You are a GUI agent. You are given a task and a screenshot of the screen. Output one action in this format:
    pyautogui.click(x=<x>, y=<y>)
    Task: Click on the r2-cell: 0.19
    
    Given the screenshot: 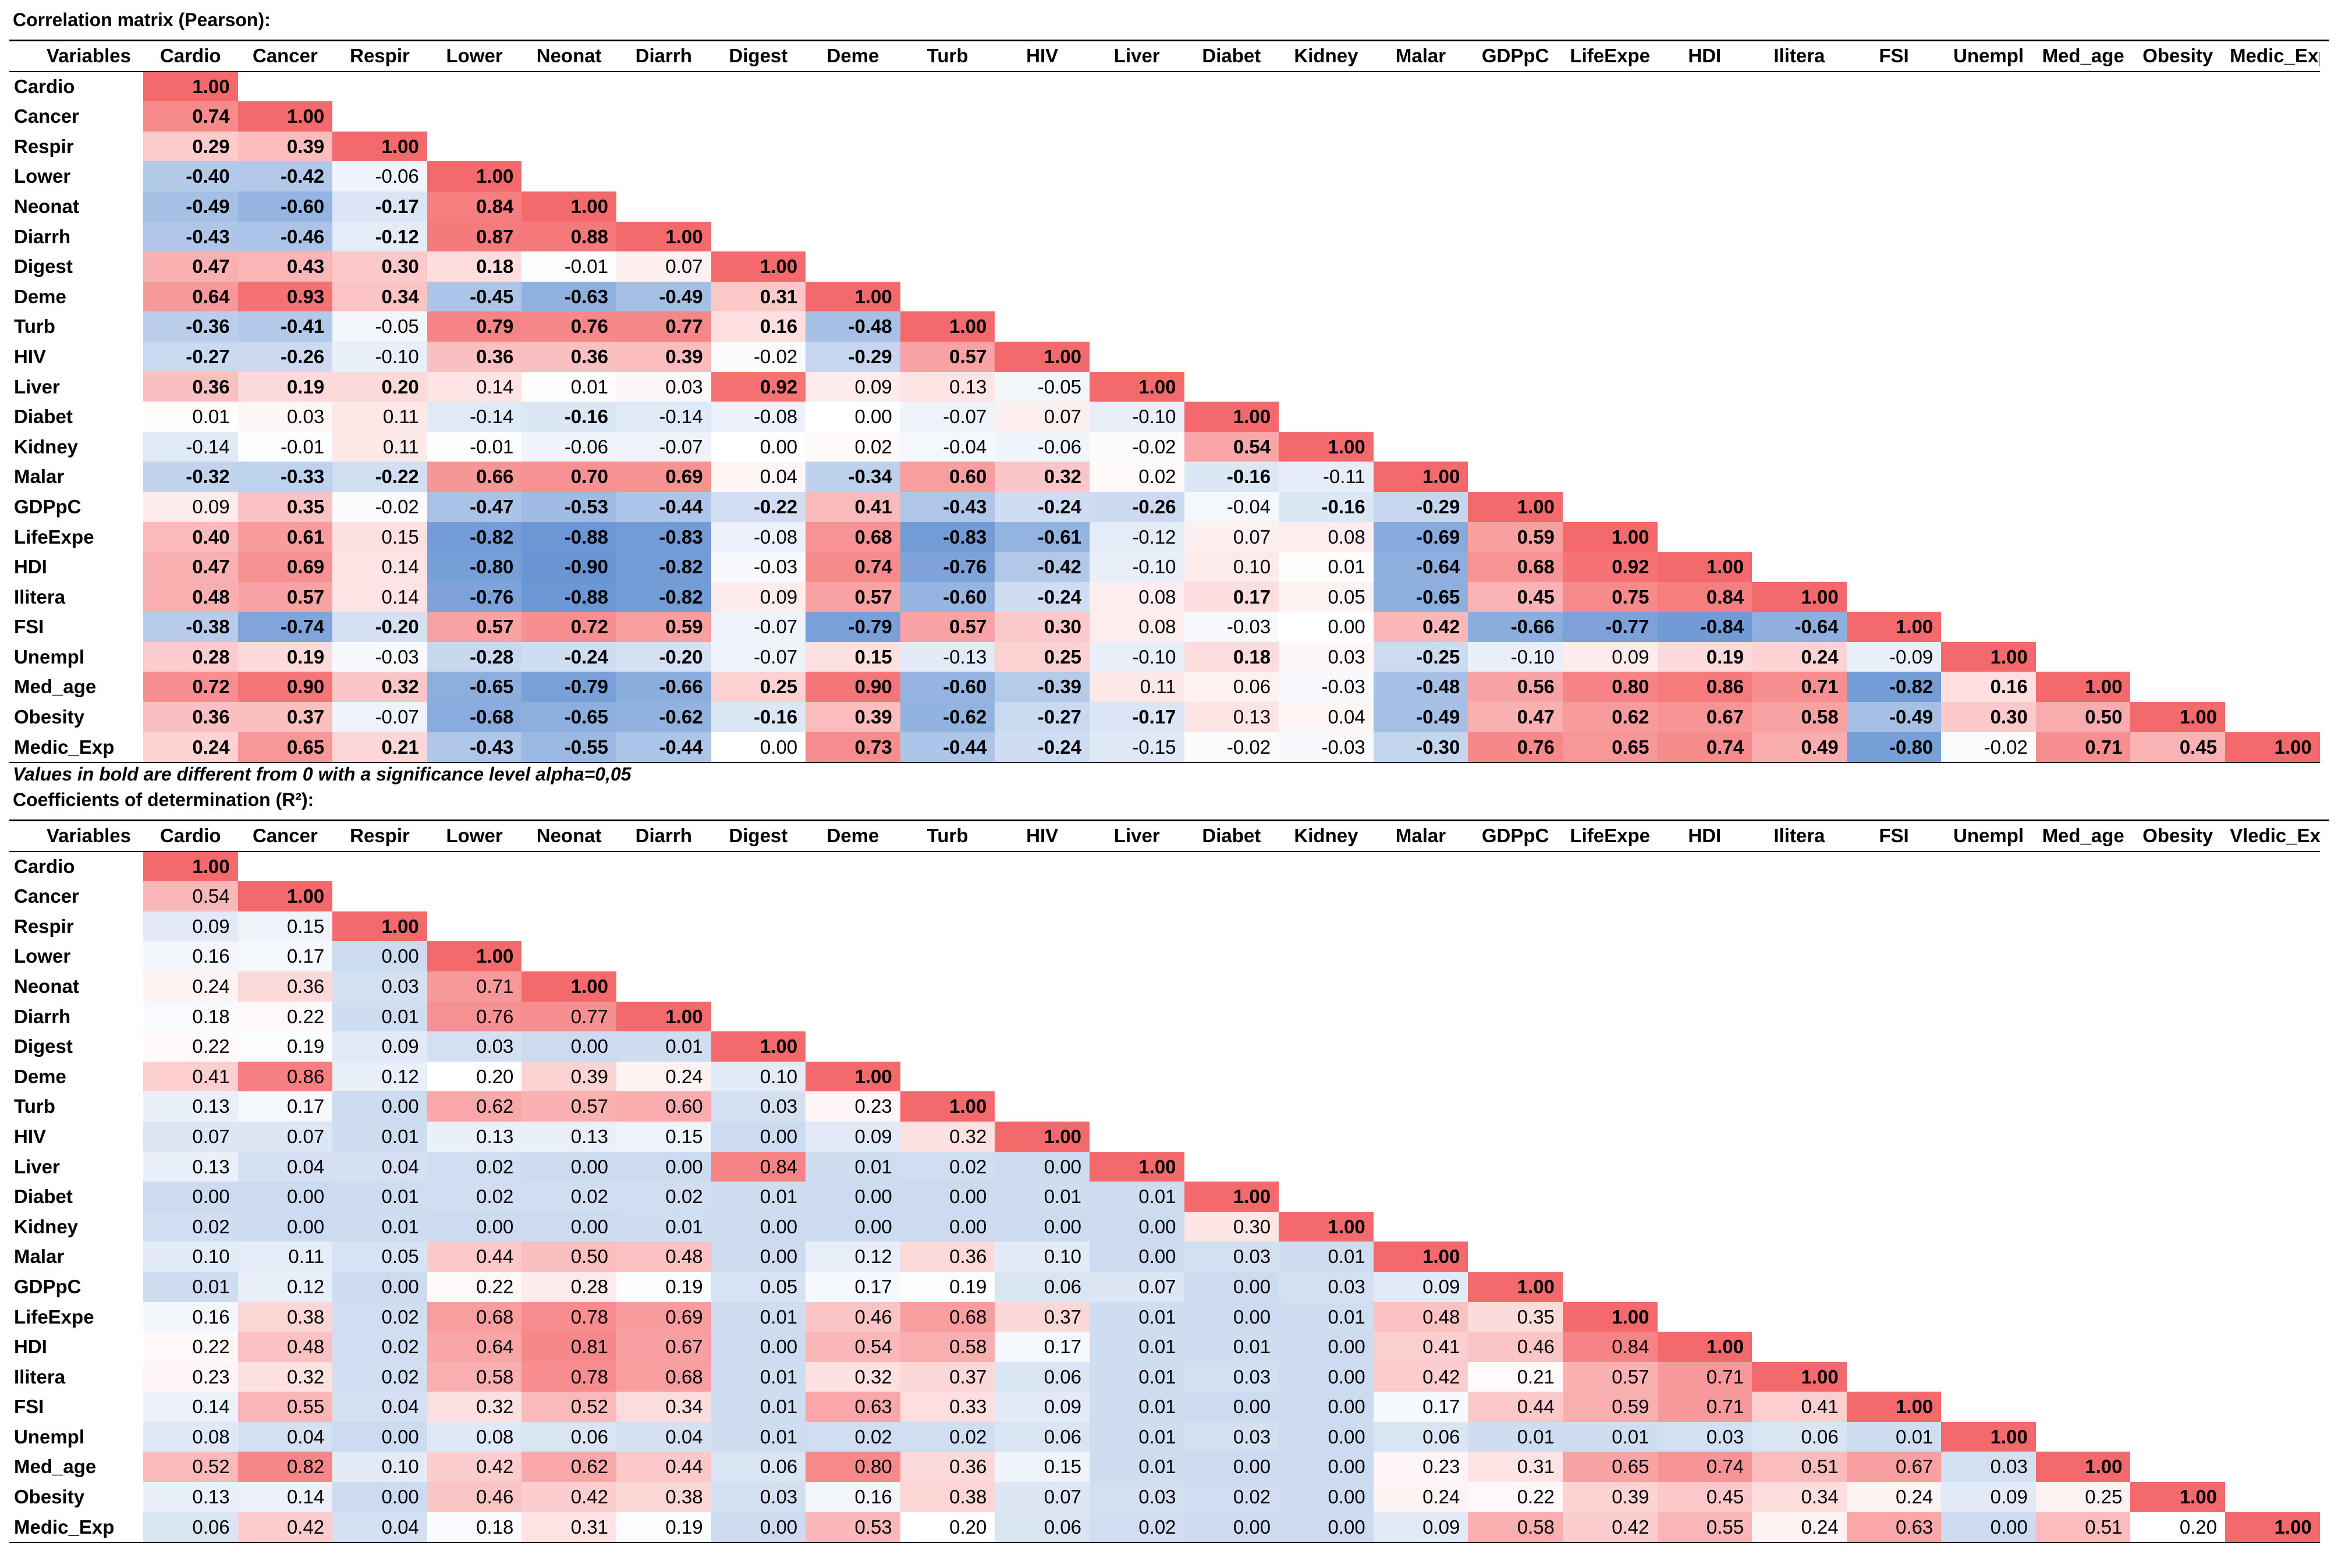 What is the action you would take?
    pyautogui.click(x=947, y=1286)
    